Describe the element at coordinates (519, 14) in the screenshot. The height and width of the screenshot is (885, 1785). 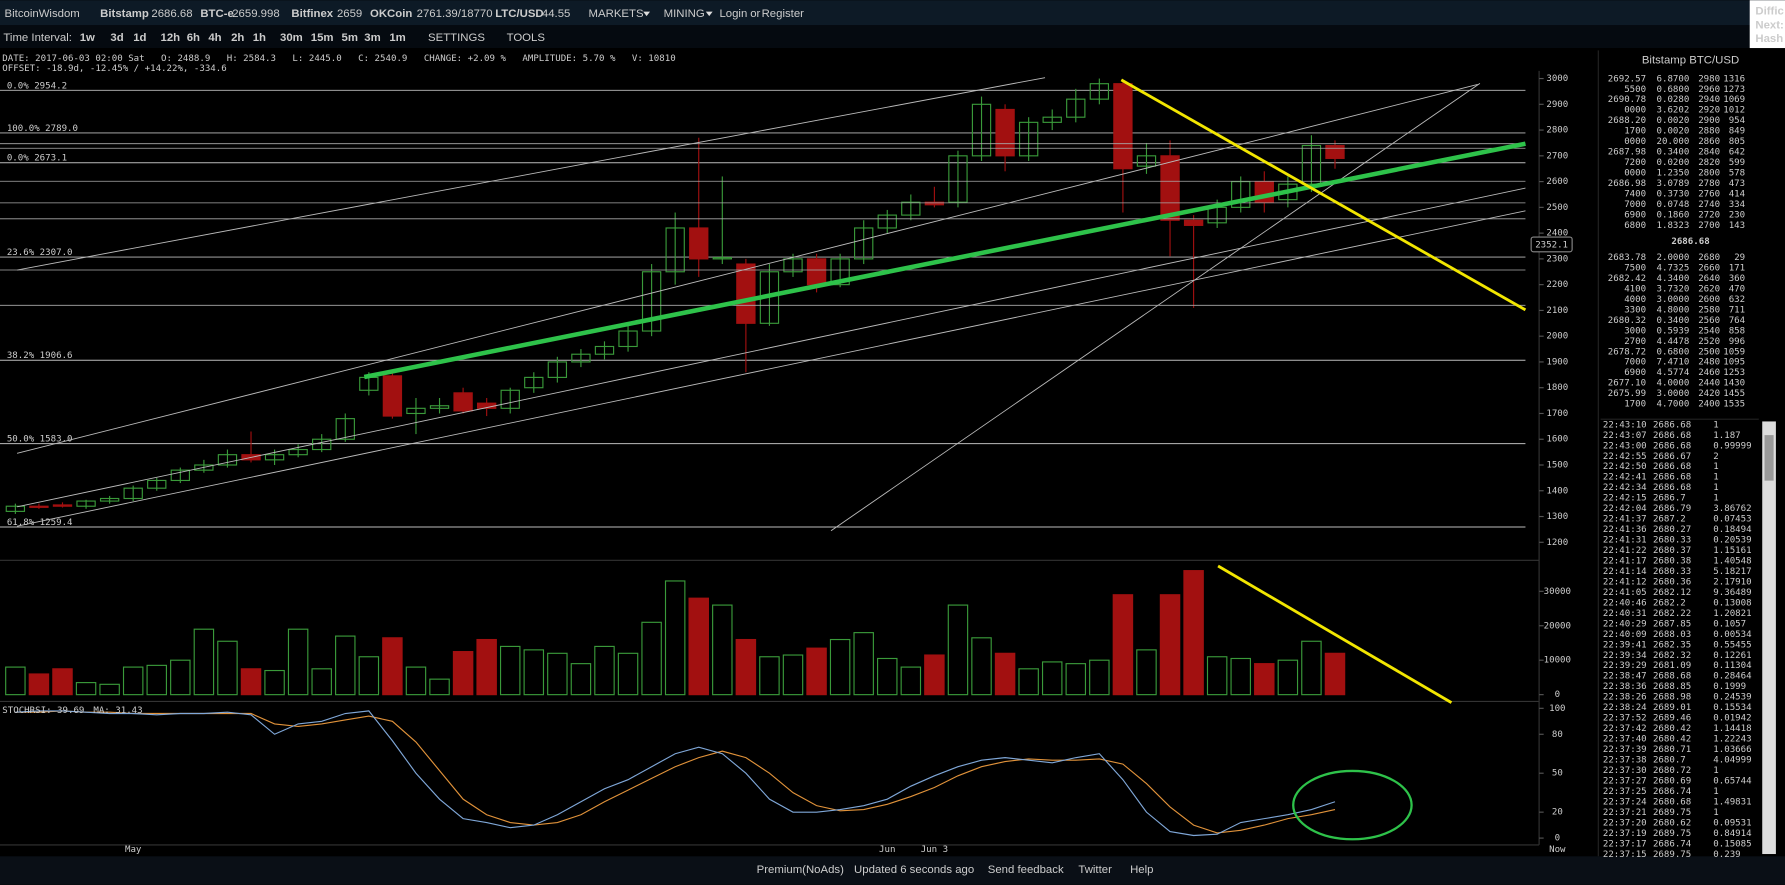
I see `ticker-name: LTC/USD` at that location.